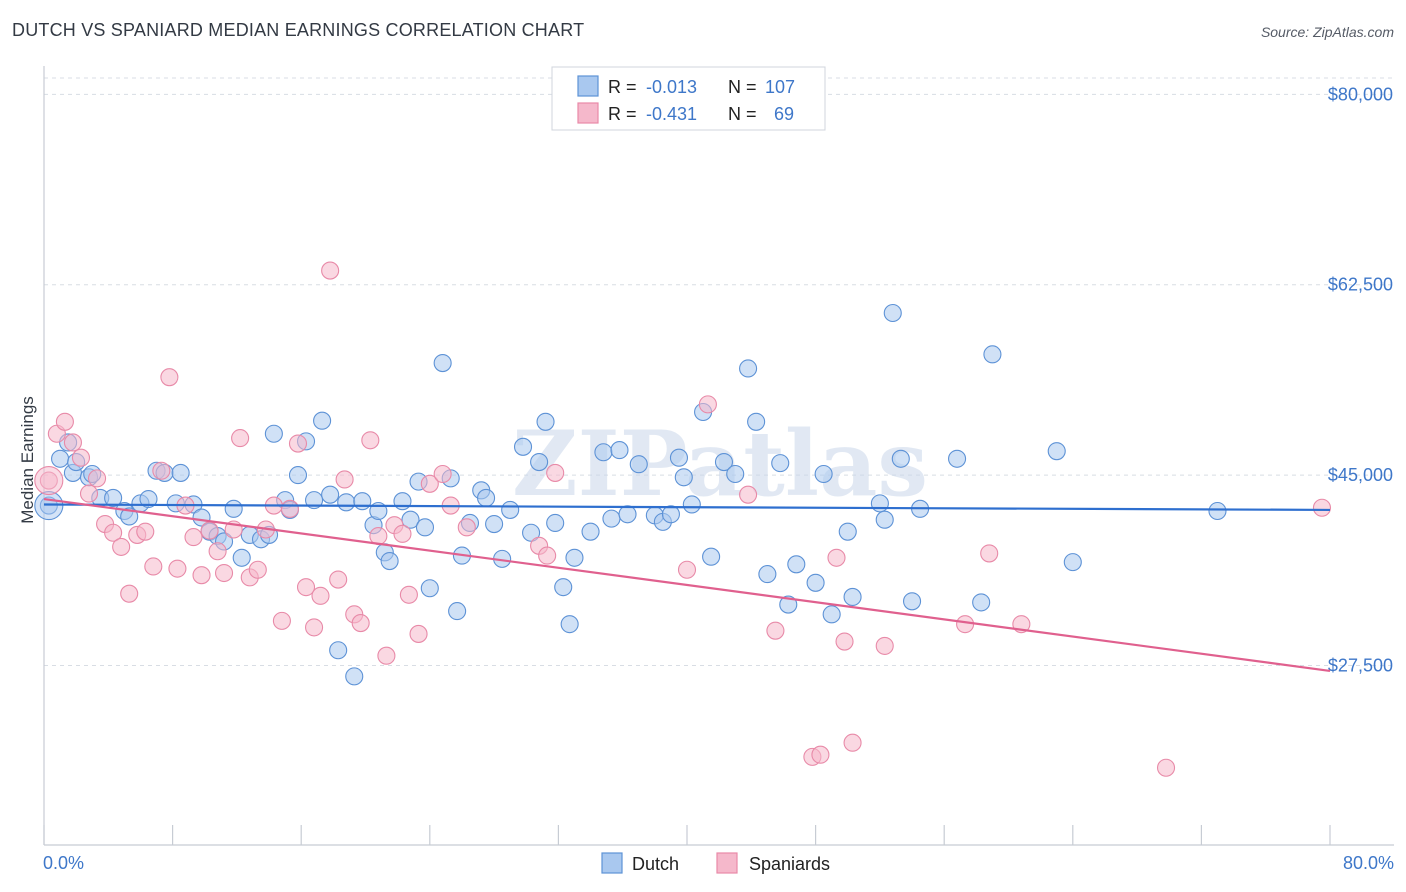 The width and height of the screenshot is (1406, 892). Describe the element at coordinates (688, 98) in the screenshot. I see `legend: R = -0.013 N = 107 R = -0.431 N = 69` at that location.